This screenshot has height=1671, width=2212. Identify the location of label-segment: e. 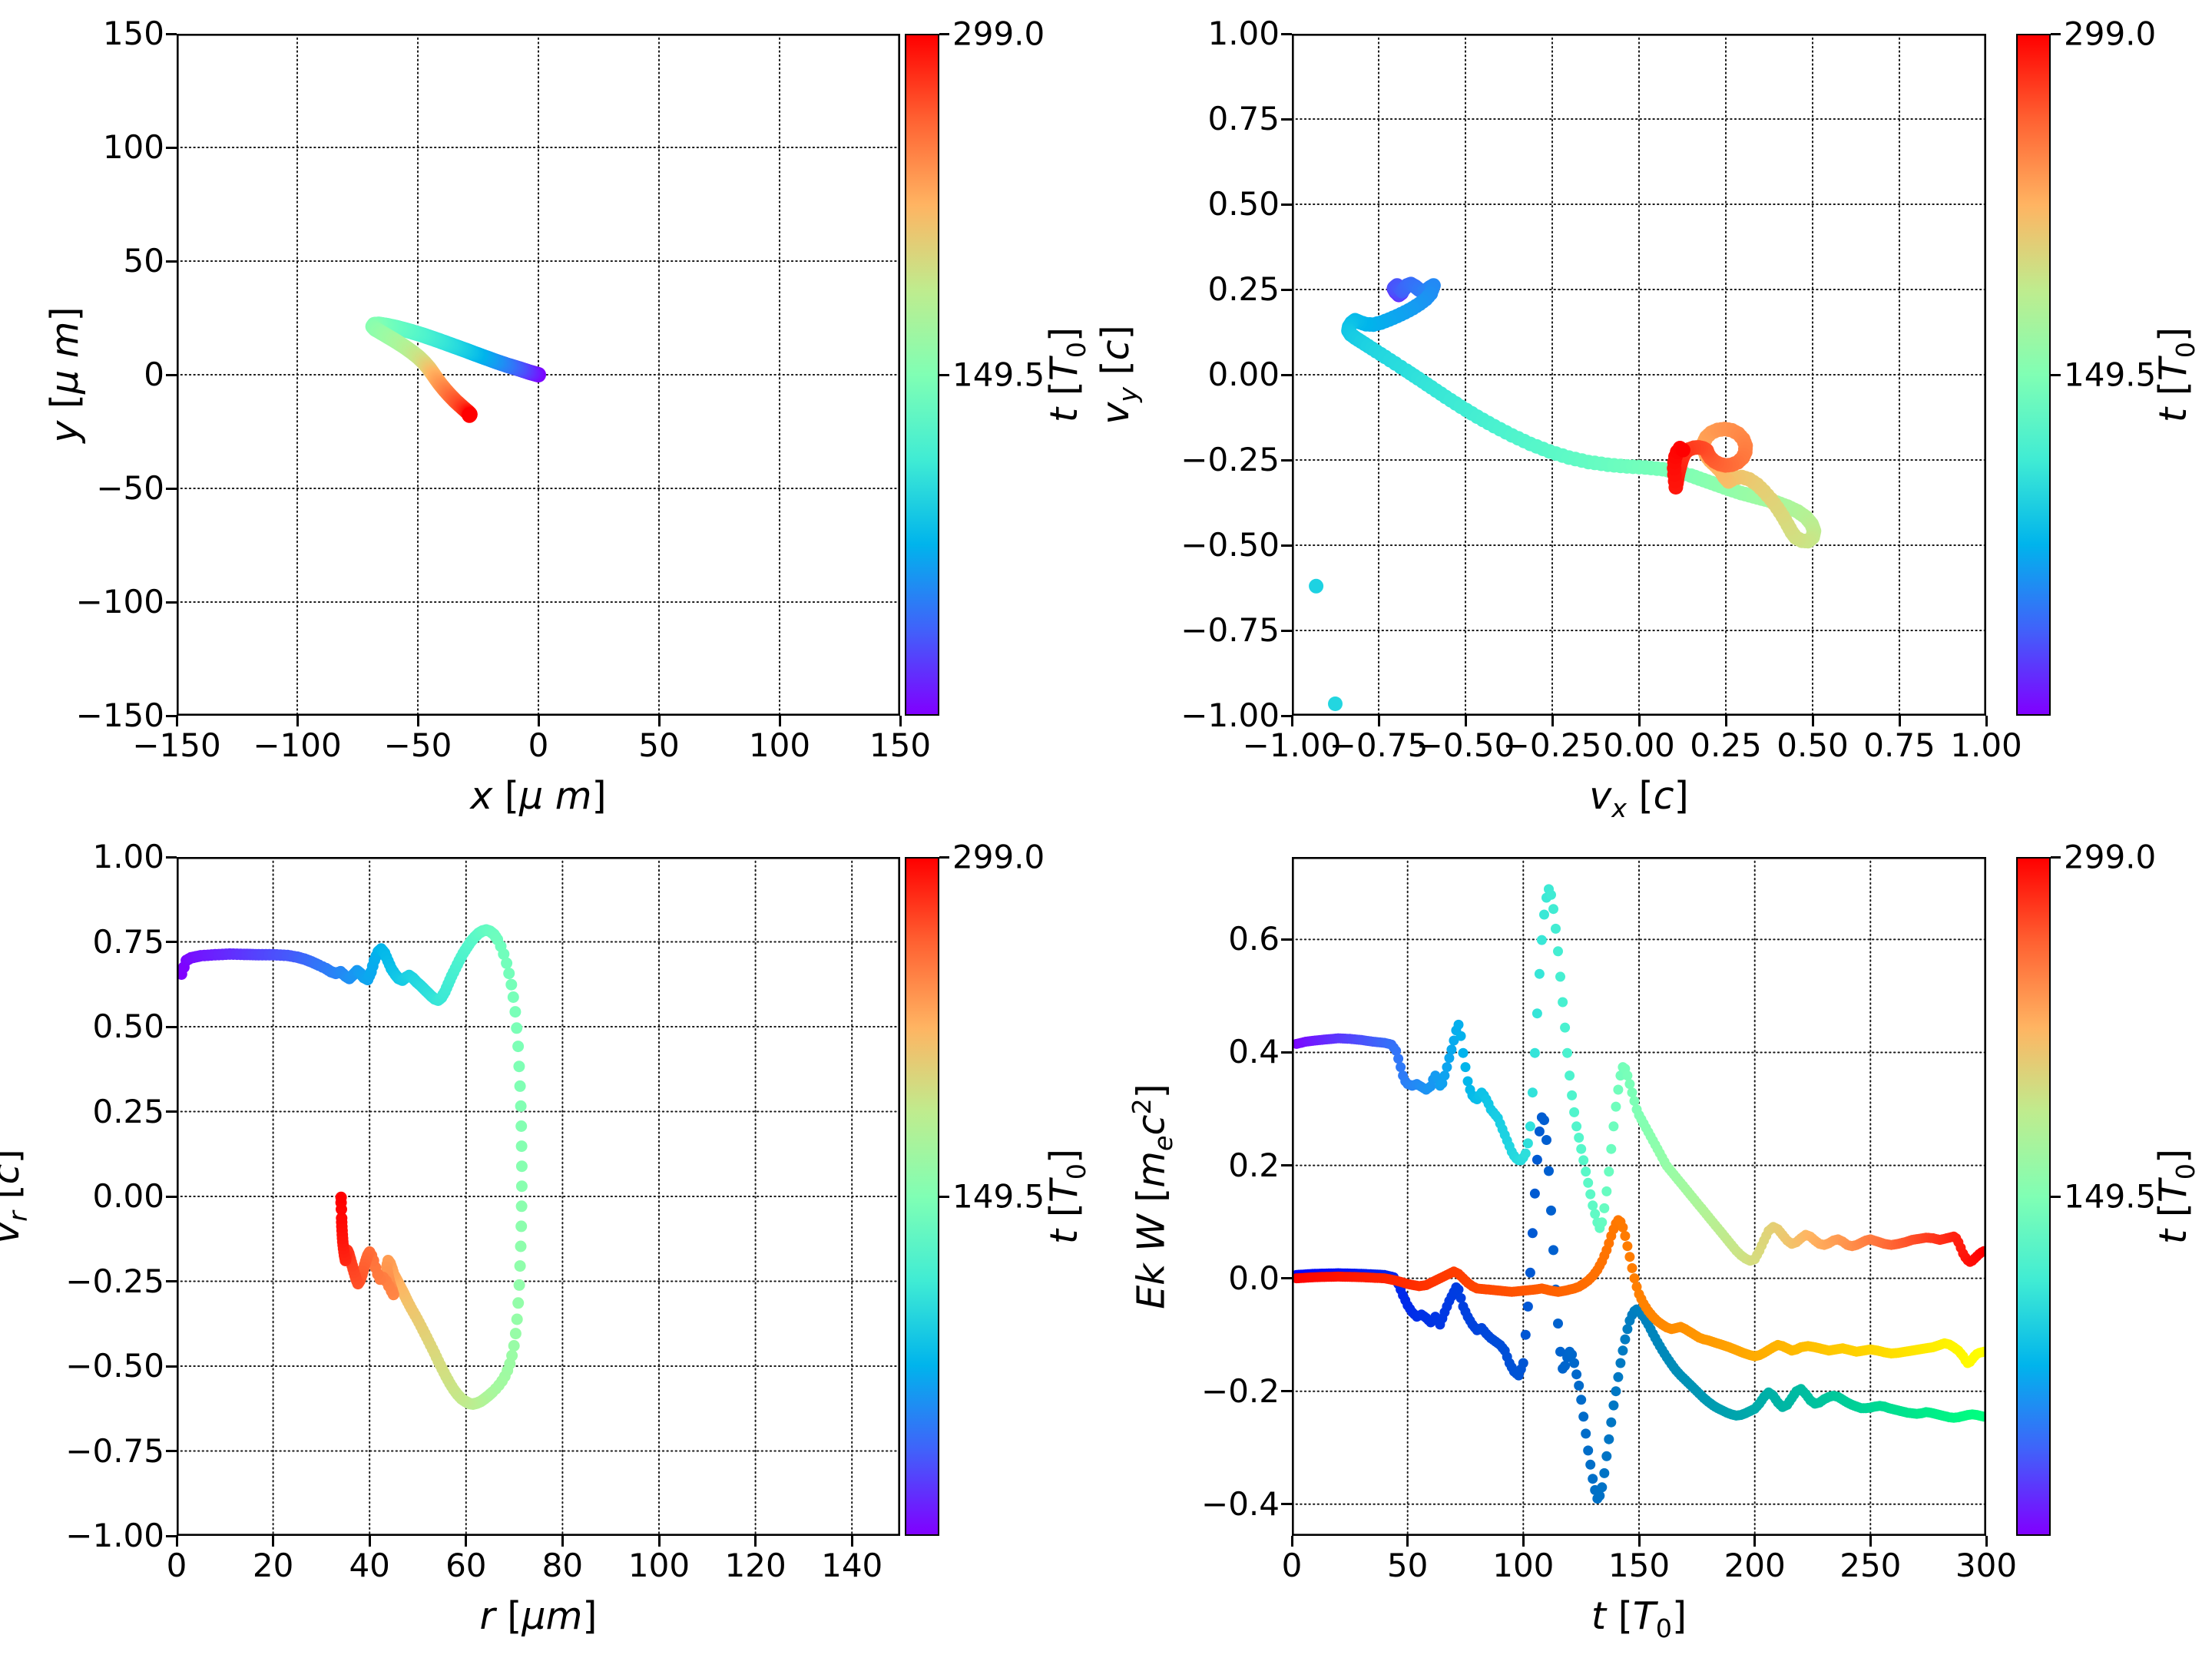
(1163, 1143).